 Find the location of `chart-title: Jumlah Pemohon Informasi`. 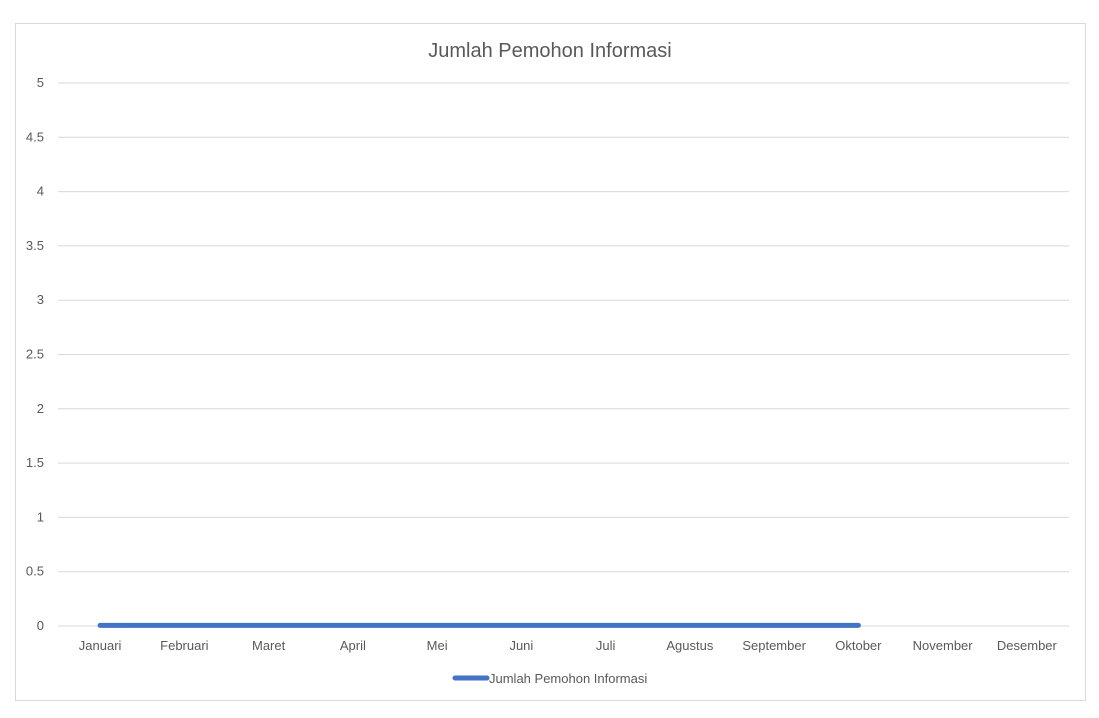

chart-title: Jumlah Pemohon Informasi is located at coordinates (549, 51).